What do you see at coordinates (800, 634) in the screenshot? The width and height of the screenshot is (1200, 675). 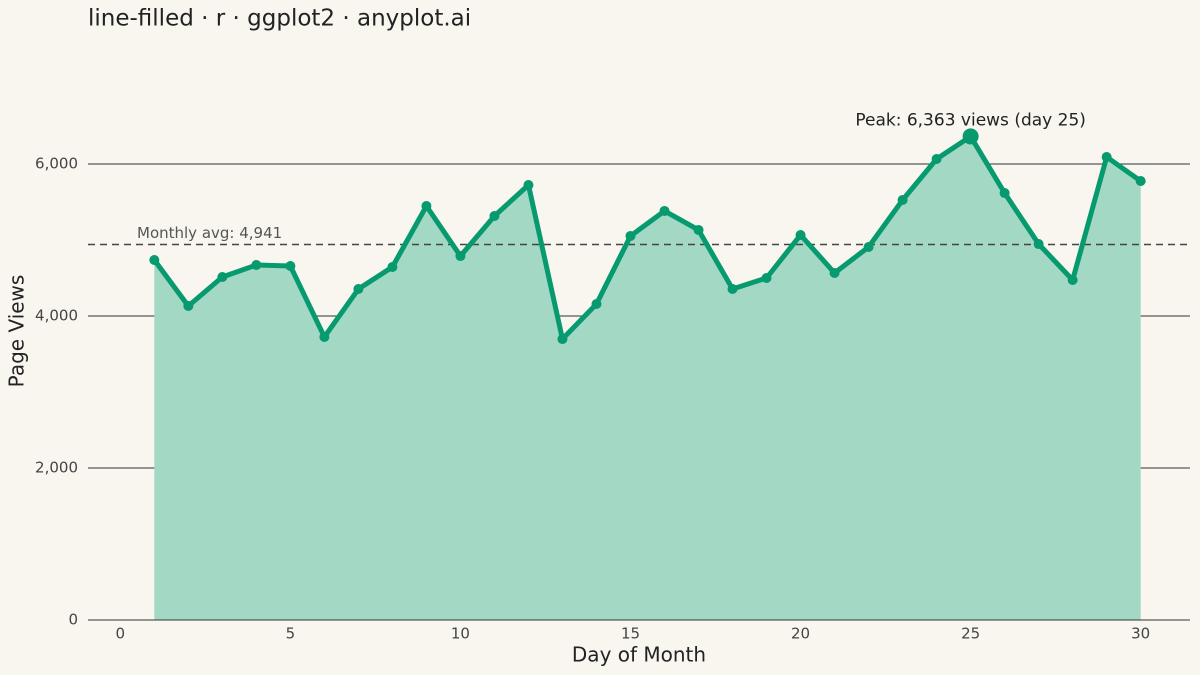 I see `x-tick-label: 20` at bounding box center [800, 634].